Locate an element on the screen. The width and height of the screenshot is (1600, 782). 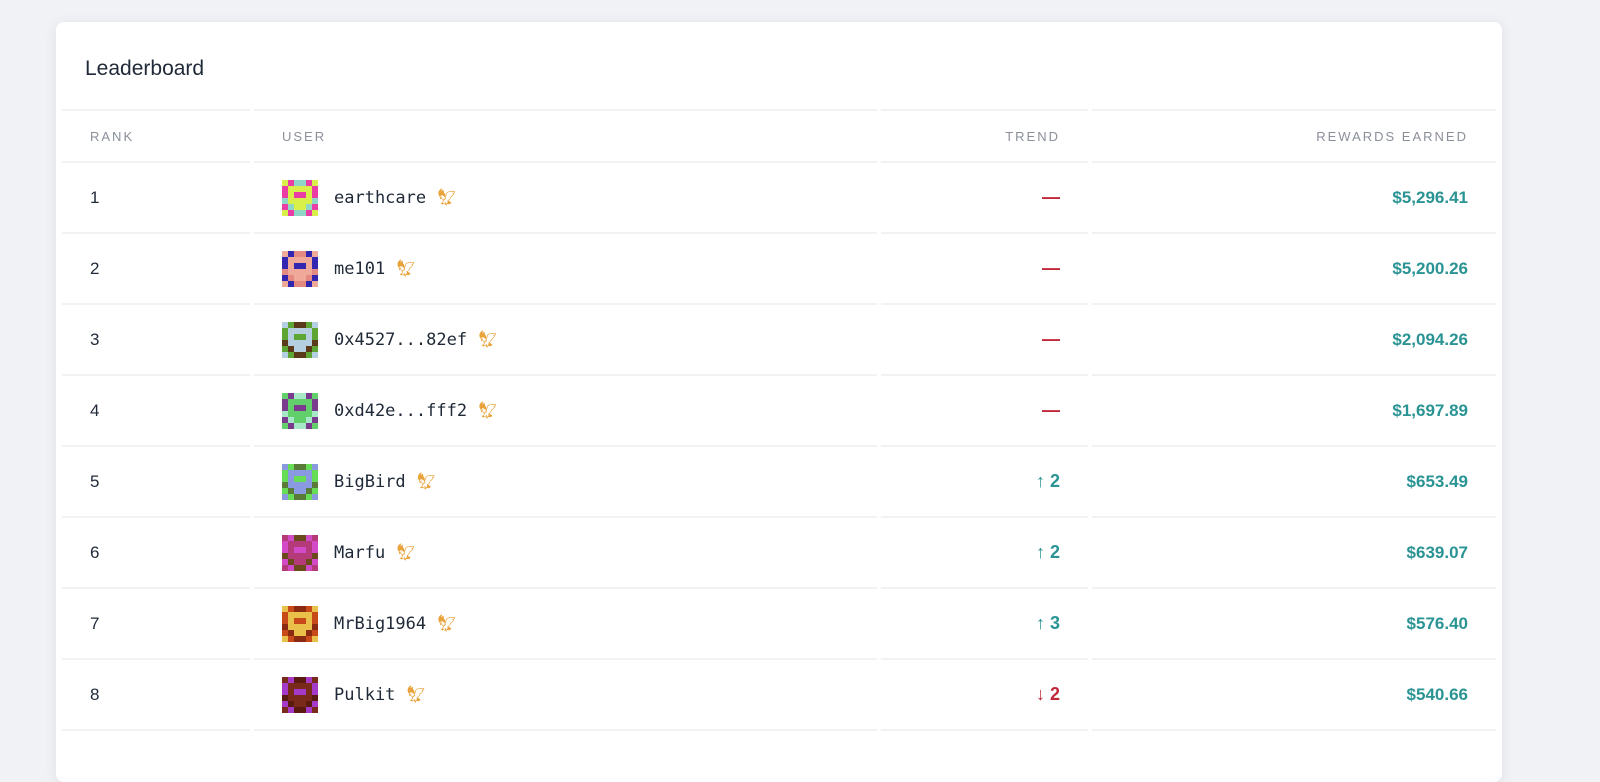
rank-cell: 7 is located at coordinates (156, 624).